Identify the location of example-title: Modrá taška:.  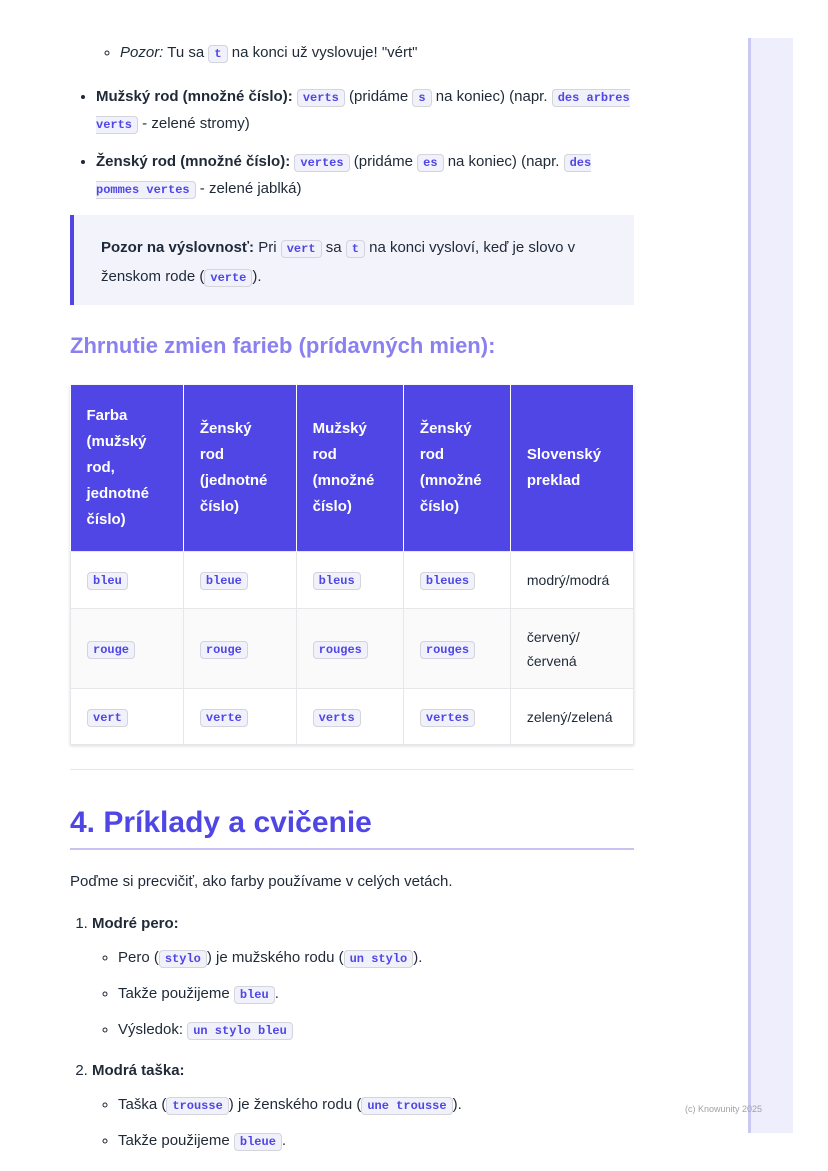
(138, 1070).